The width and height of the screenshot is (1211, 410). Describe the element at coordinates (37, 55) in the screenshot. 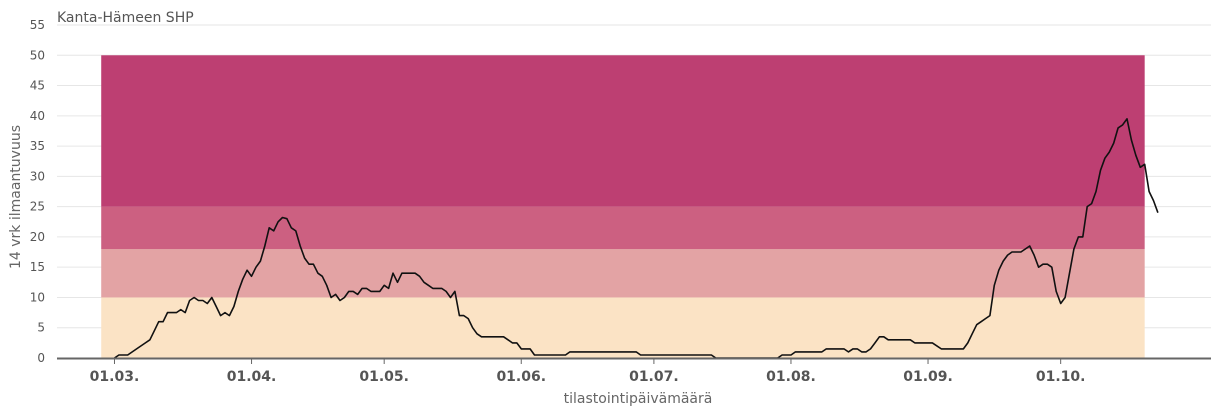

I see `y-tick-label: 50` at that location.